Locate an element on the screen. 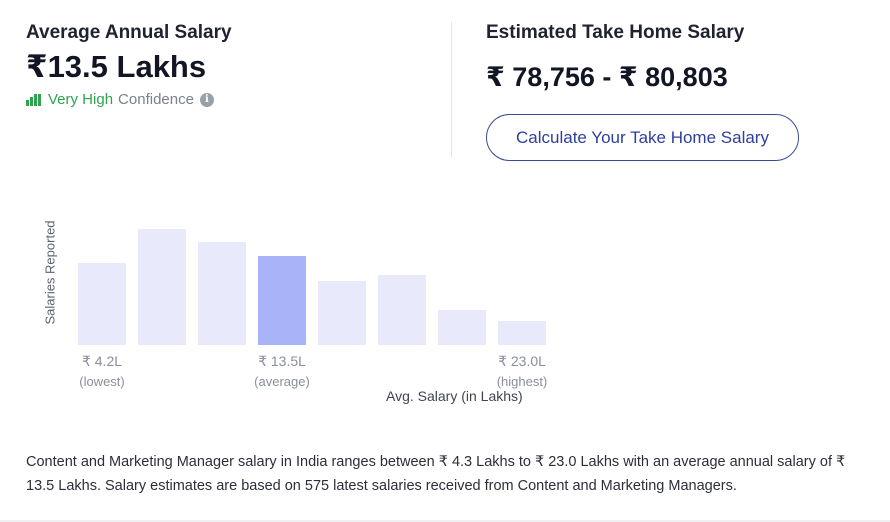  signal-bars-icon is located at coordinates (33, 100).